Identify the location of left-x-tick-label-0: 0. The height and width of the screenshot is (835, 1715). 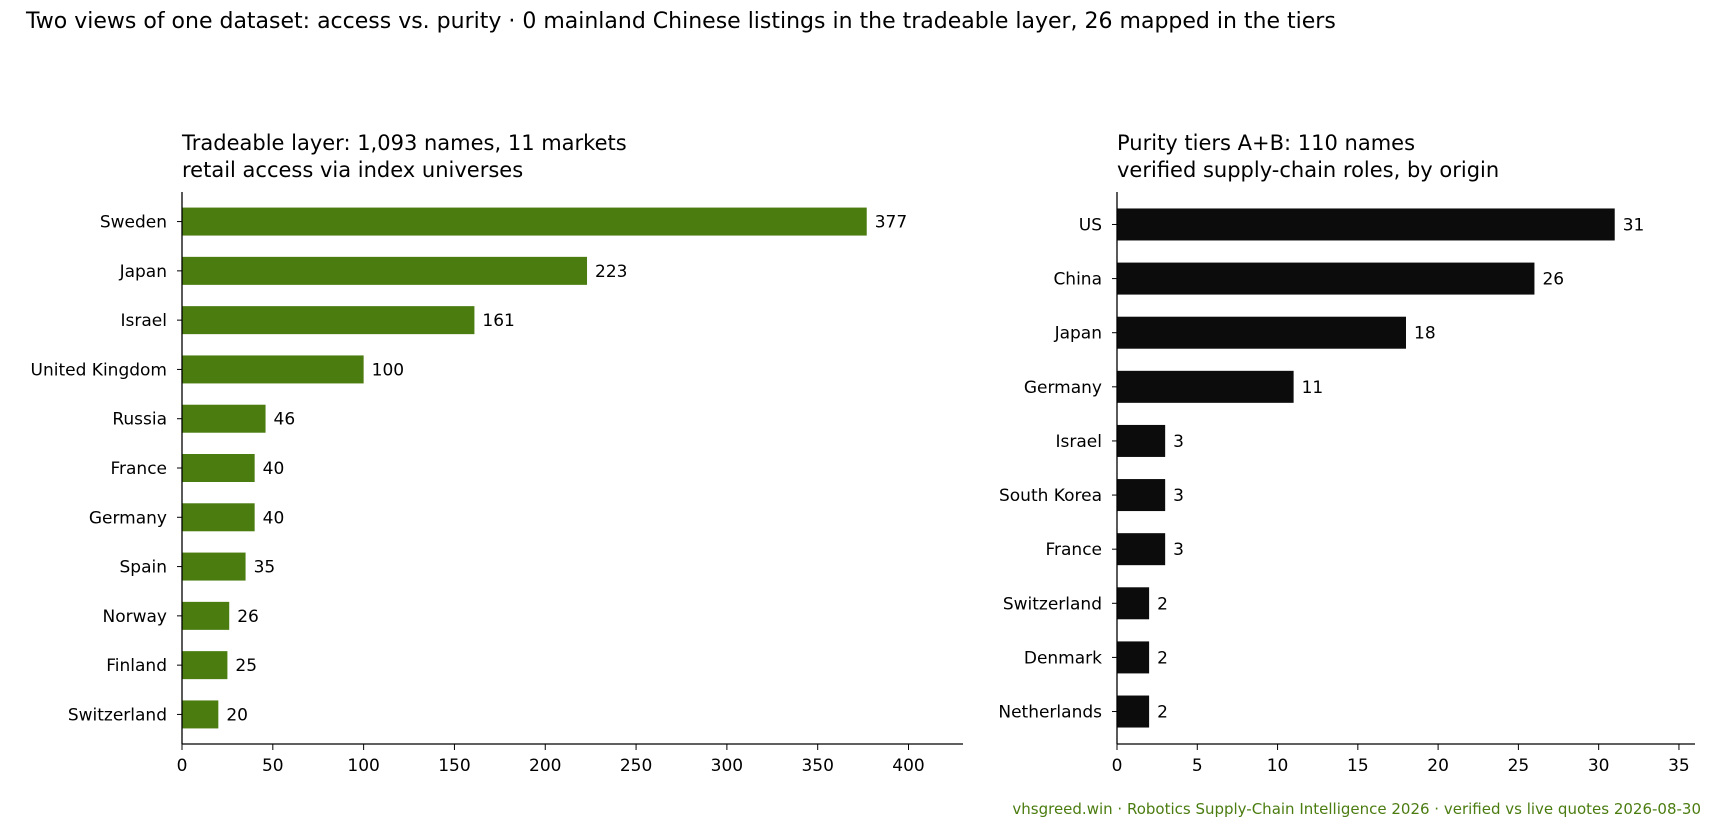
(182, 766).